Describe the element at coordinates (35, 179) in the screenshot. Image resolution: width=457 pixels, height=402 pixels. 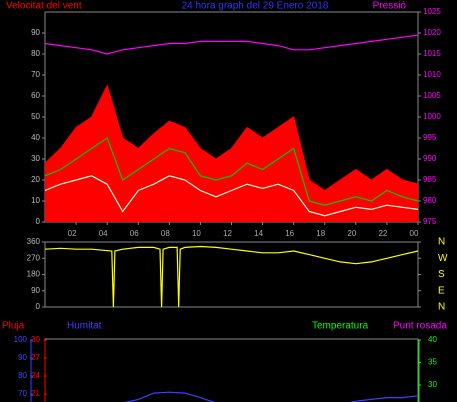
I see `y-tick-label: 20` at that location.